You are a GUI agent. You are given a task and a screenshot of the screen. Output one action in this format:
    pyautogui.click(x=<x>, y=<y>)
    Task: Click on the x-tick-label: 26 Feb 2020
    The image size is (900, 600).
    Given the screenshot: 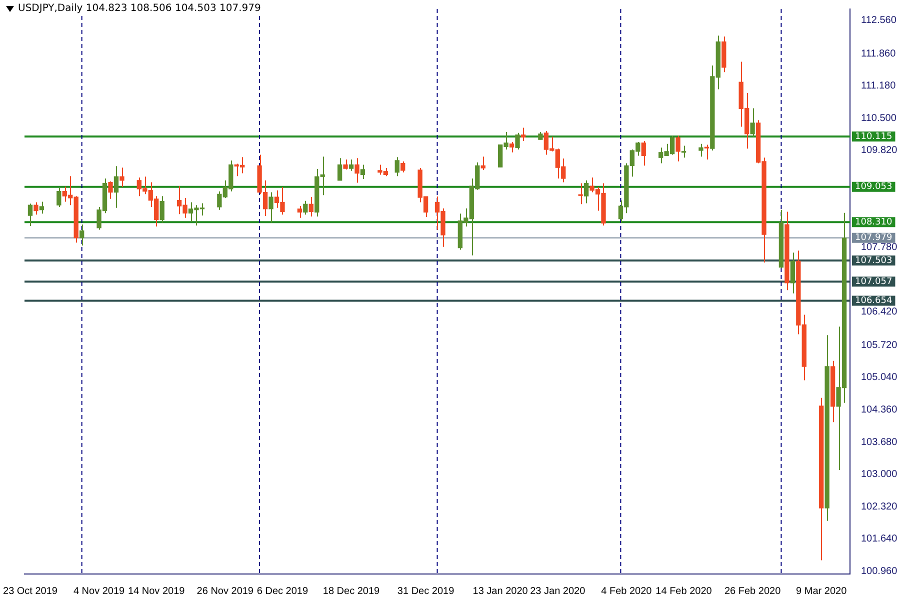 What is the action you would take?
    pyautogui.click(x=753, y=591)
    